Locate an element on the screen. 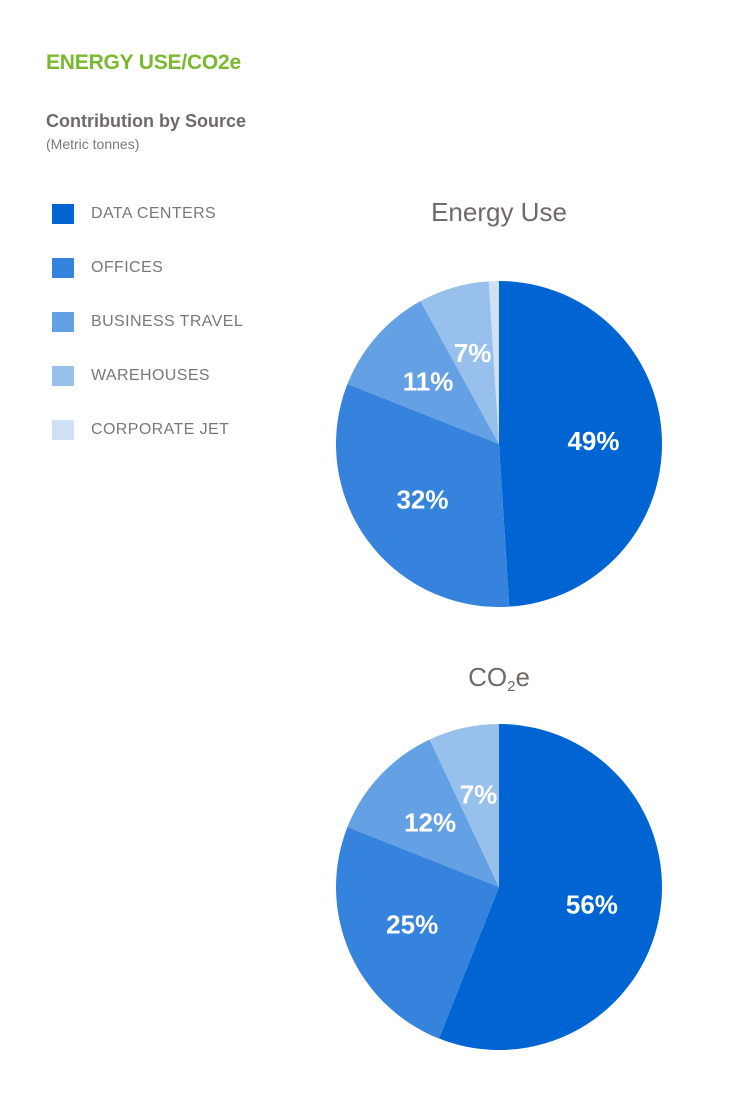 The height and width of the screenshot is (1119, 750). legend-label-corporate-jet: CORPORATE JET is located at coordinates (160, 429).